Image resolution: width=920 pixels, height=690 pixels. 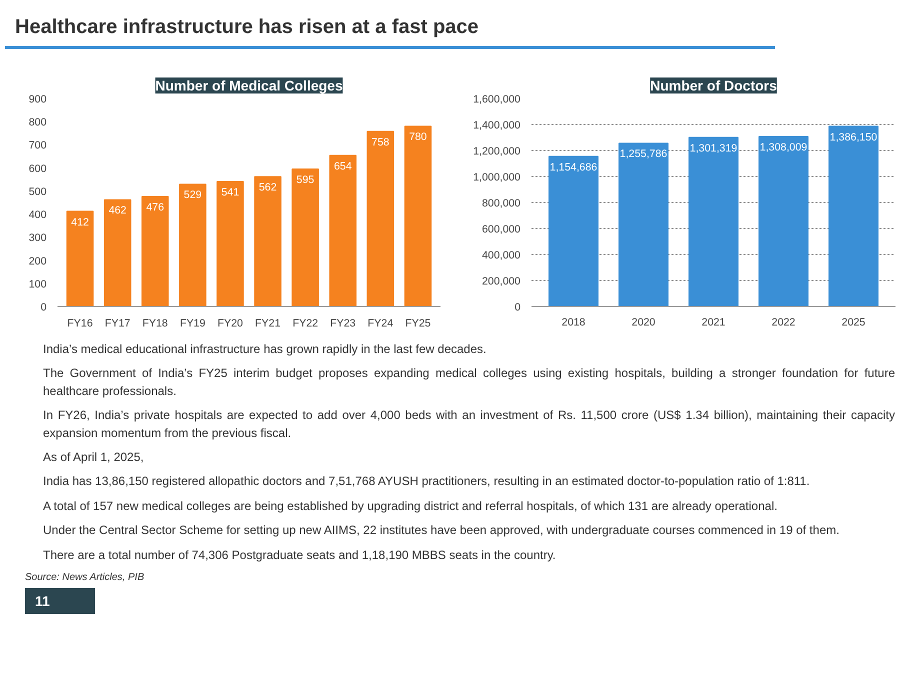 What do you see at coordinates (37, 168) in the screenshot?
I see `y-tick-label: 600` at bounding box center [37, 168].